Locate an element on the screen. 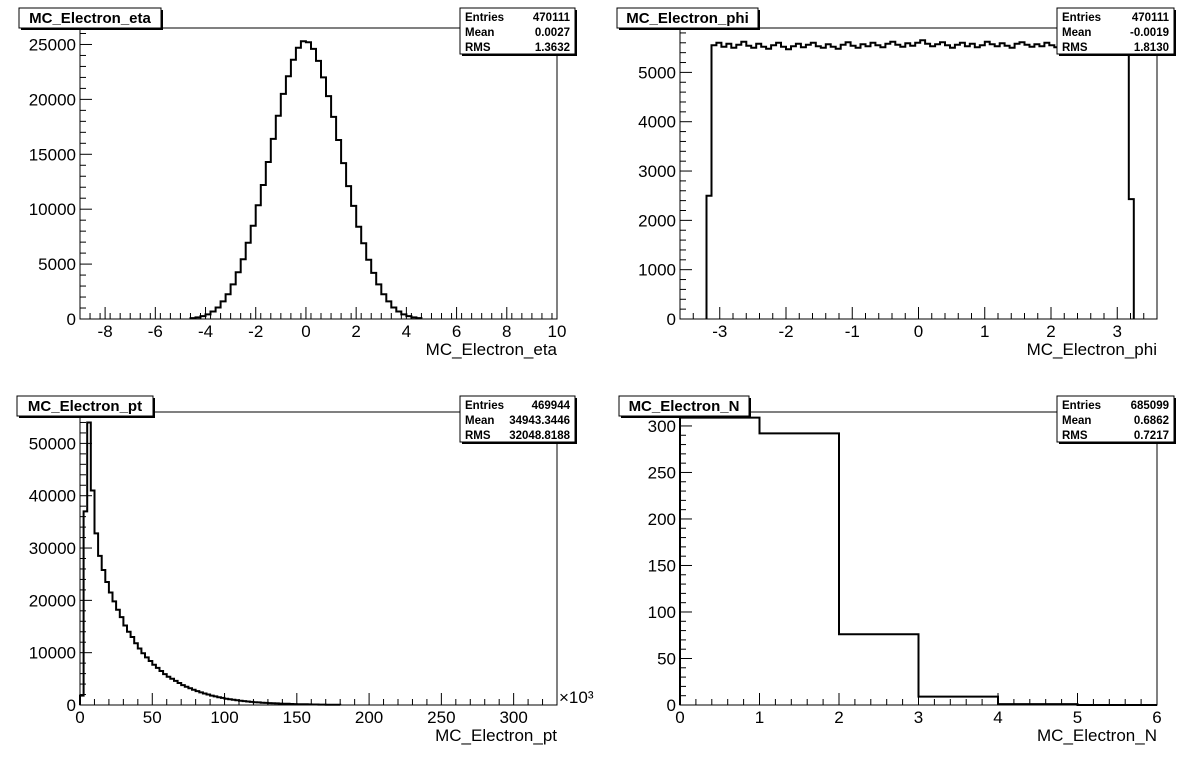 The height and width of the screenshot is (772, 1196). stats-value: 0.7217 is located at coordinates (1151, 436).